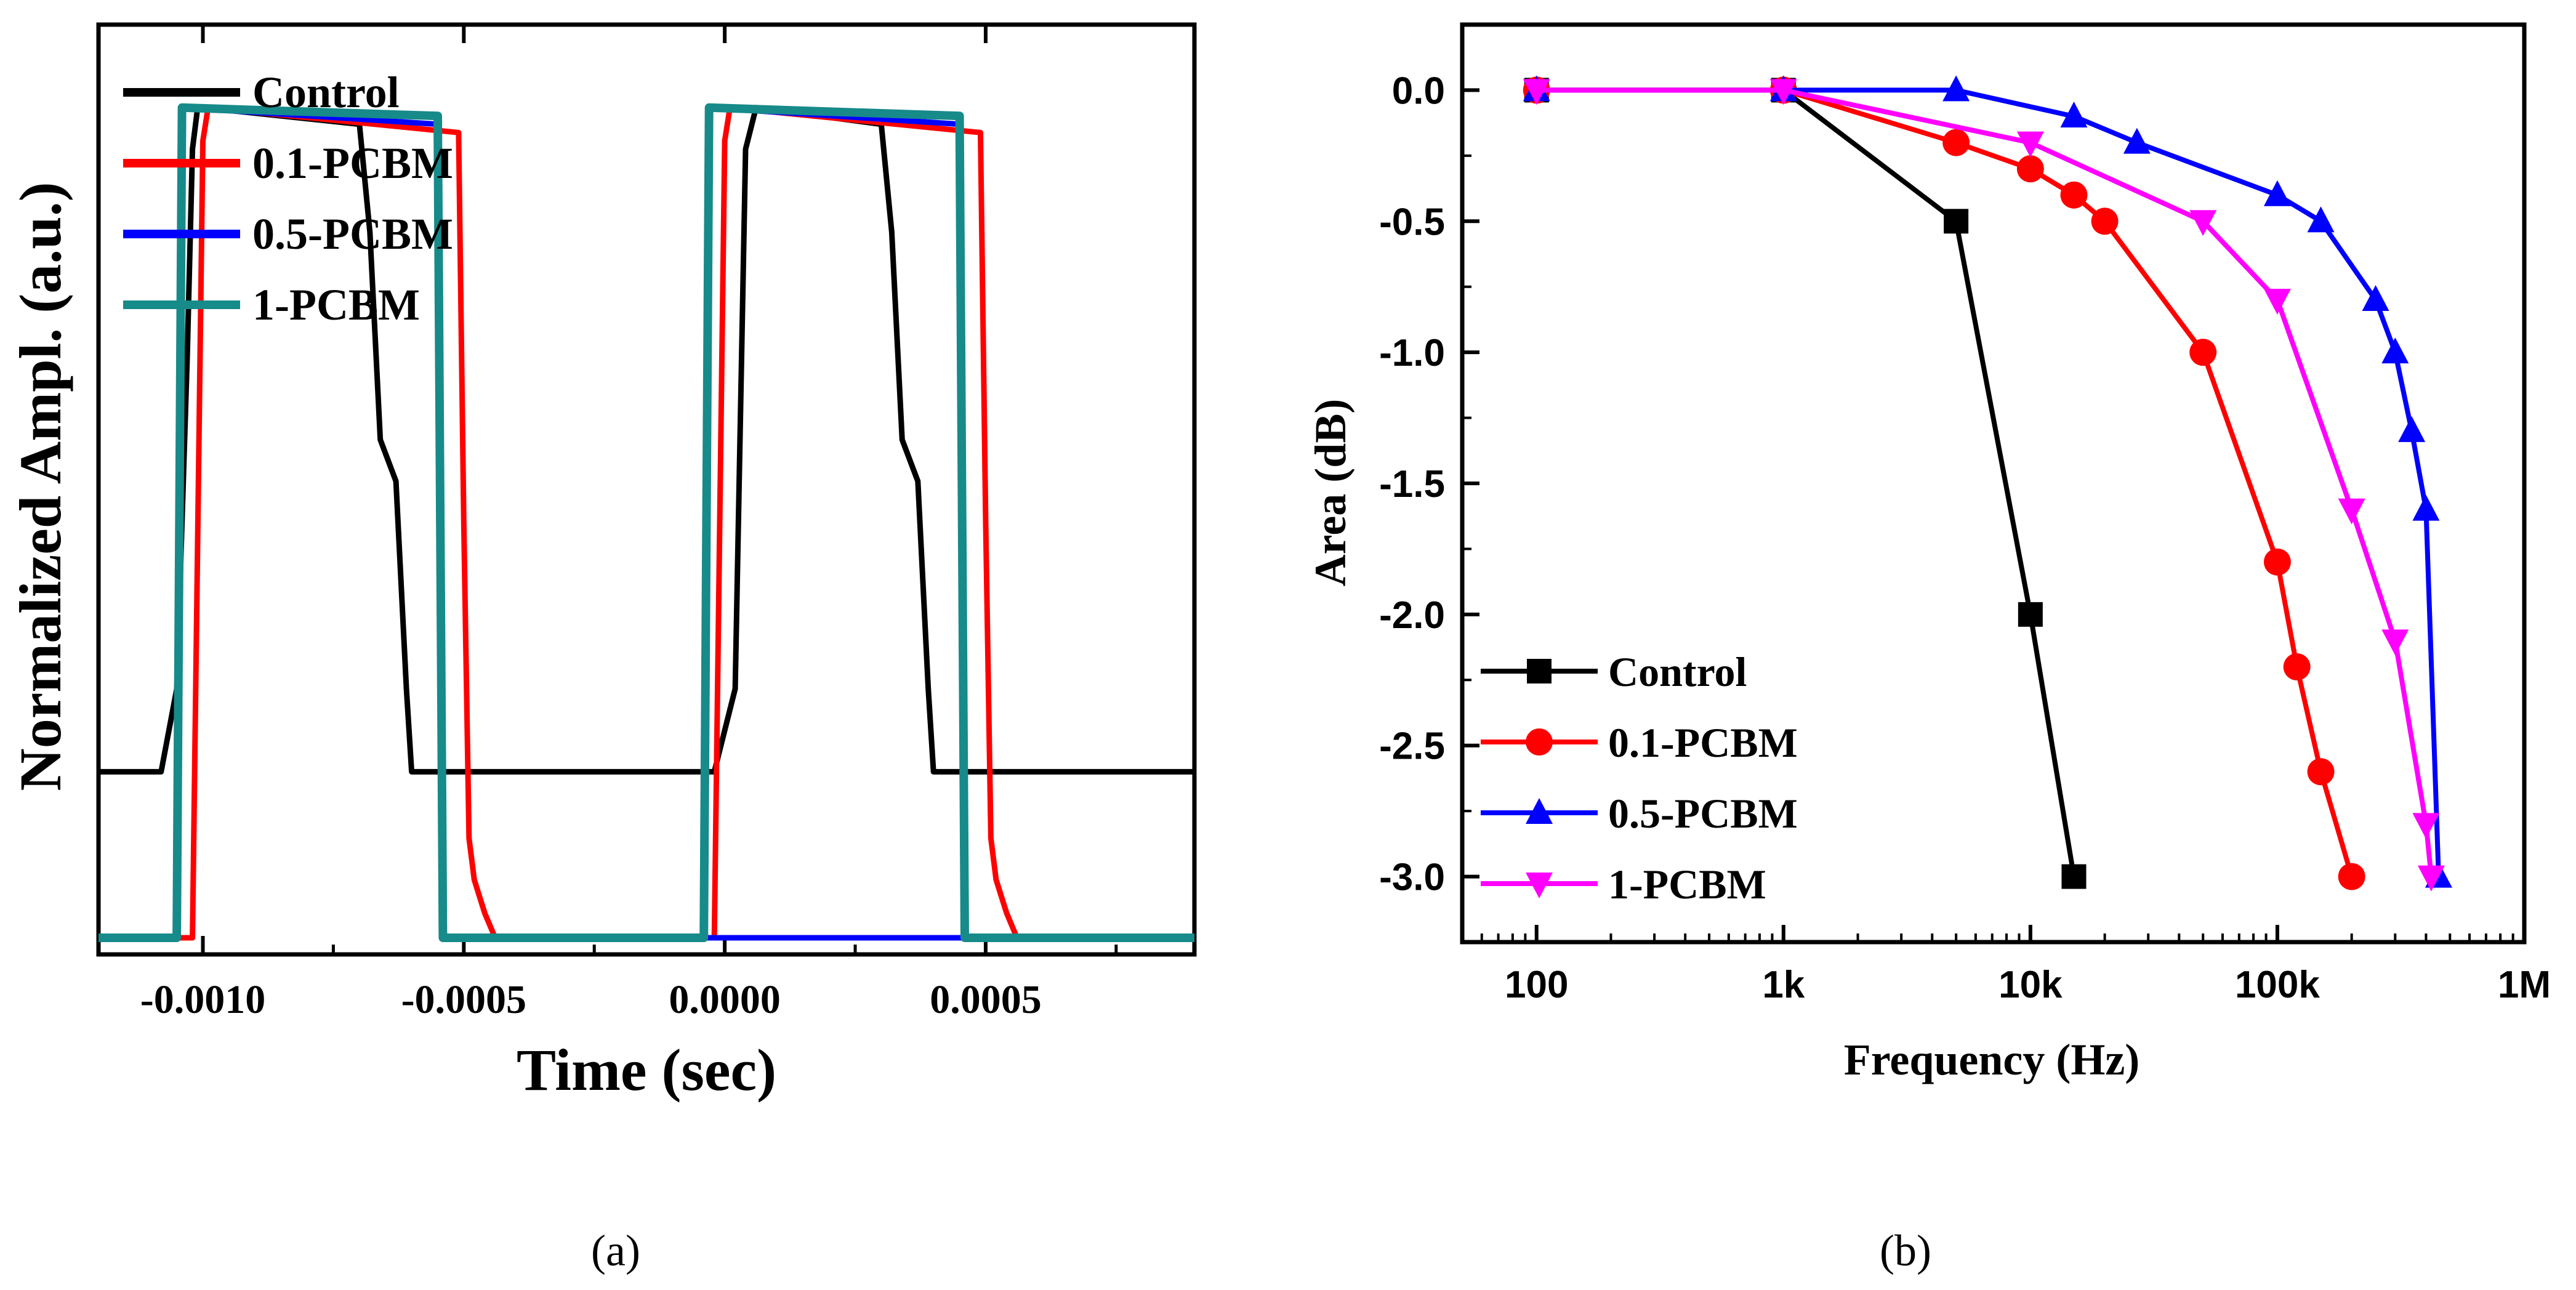 This screenshot has height=1290, width=2576. I want to click on x-tick-label-b: 1k, so click(1783, 985).